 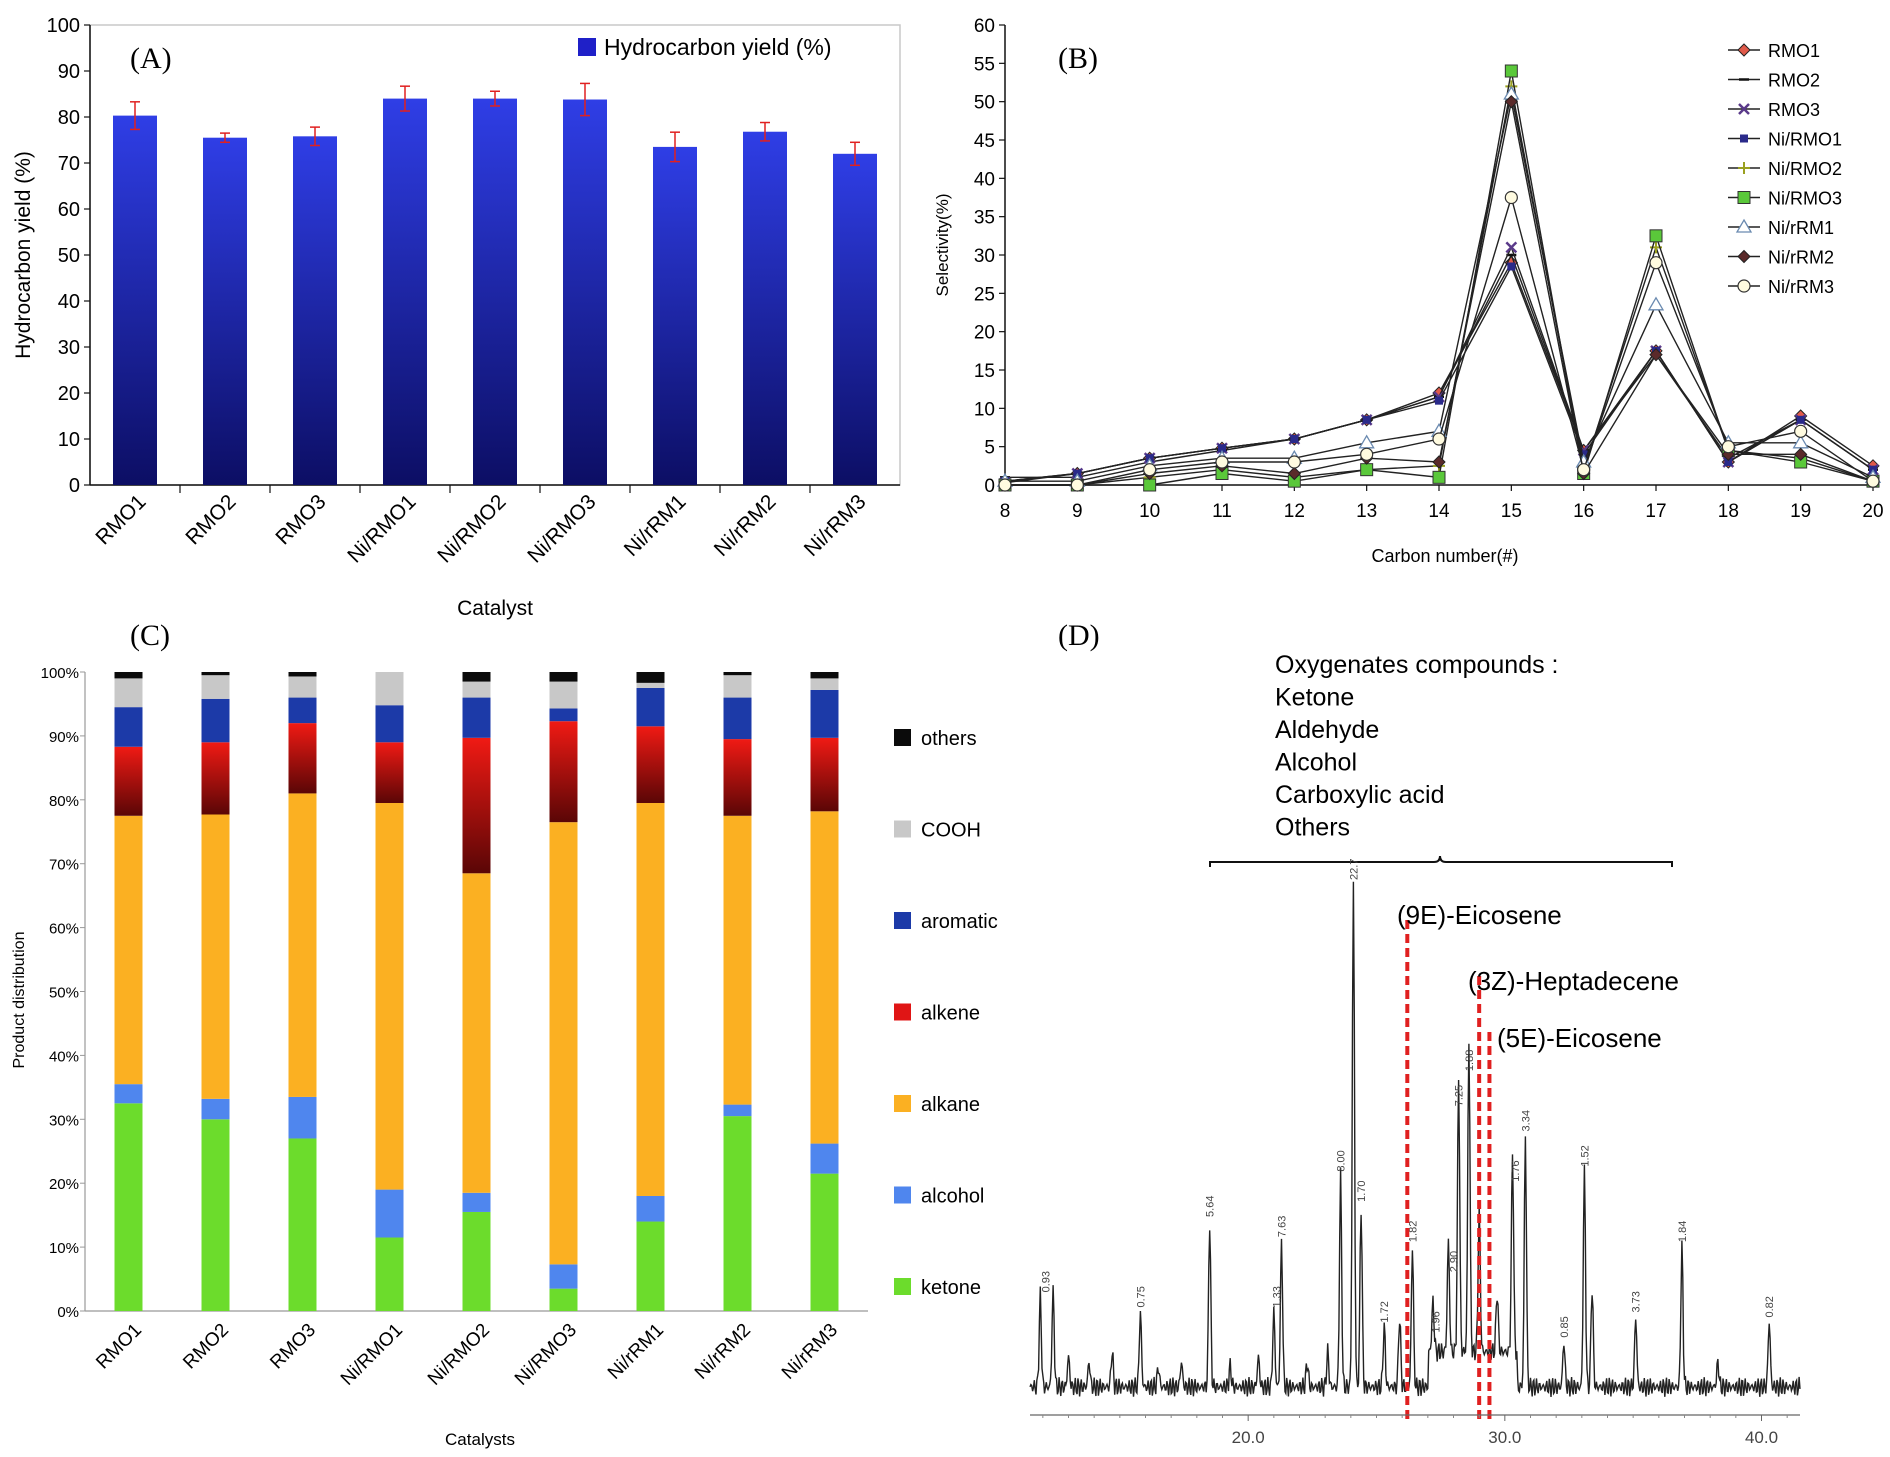 I want to click on bar-ni-rmo2, so click(x=495, y=291).